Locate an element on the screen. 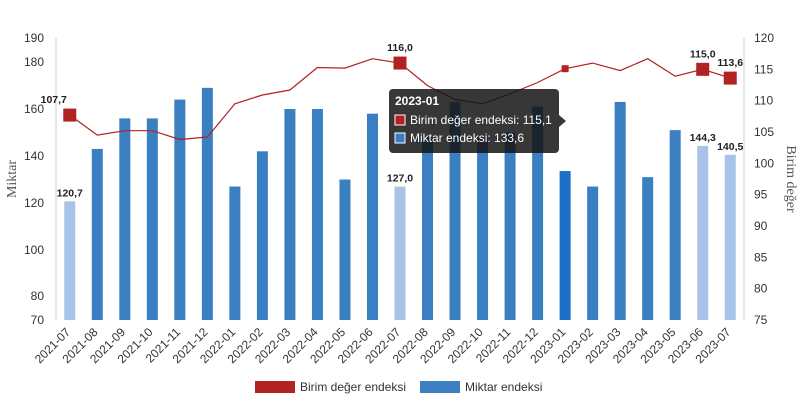 Image resolution: width=800 pixels, height=406 pixels. right-tick-label: 90 is located at coordinates (761, 226).